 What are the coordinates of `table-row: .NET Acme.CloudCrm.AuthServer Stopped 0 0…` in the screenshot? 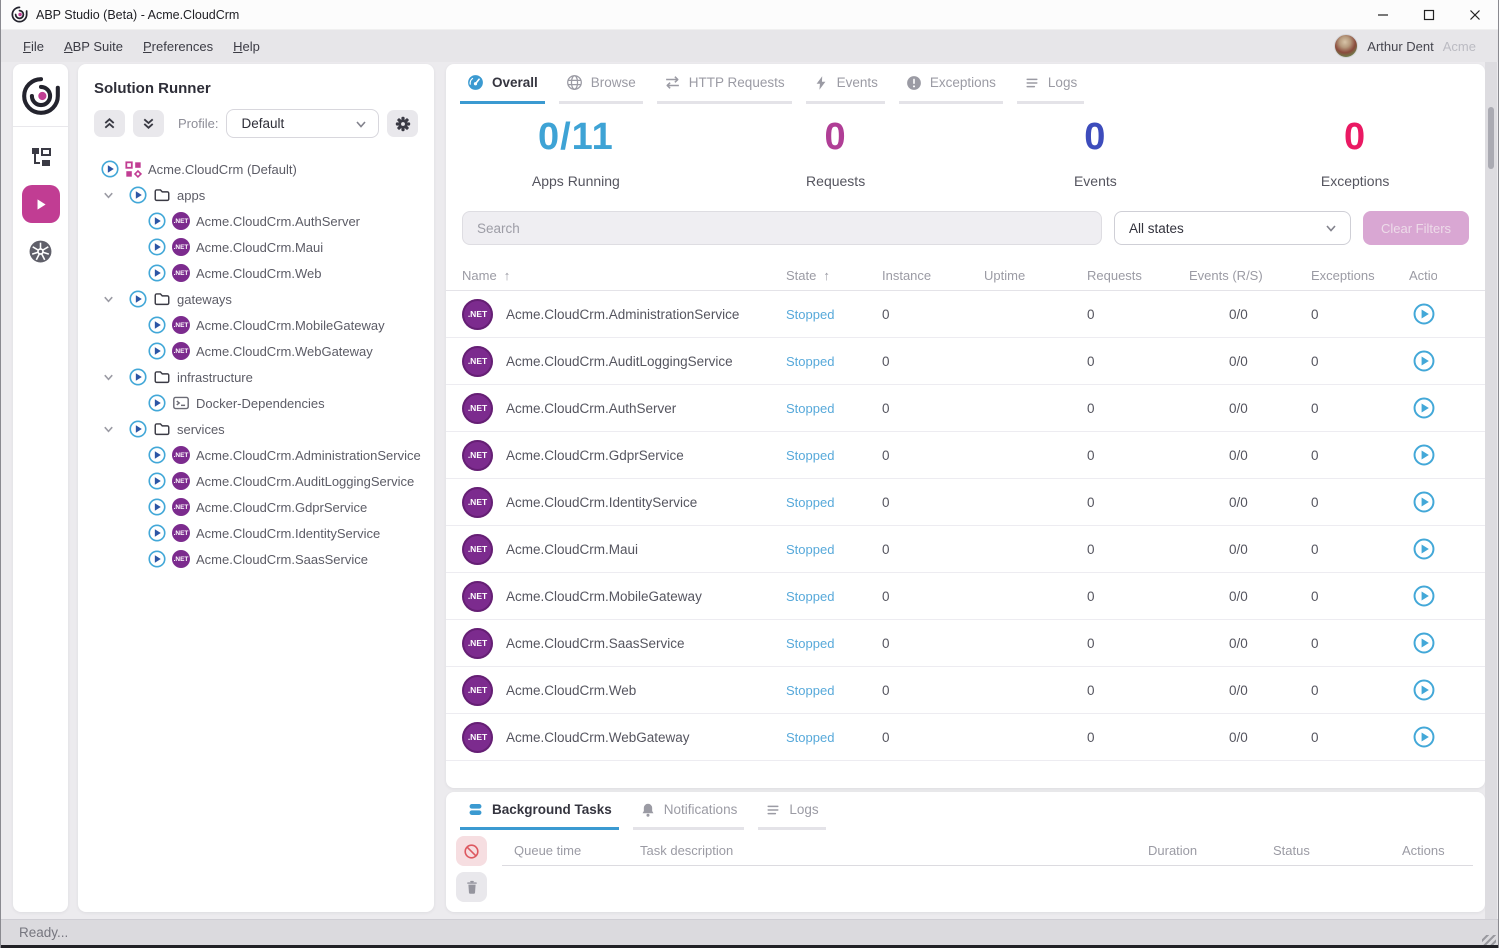 It's located at (965, 408).